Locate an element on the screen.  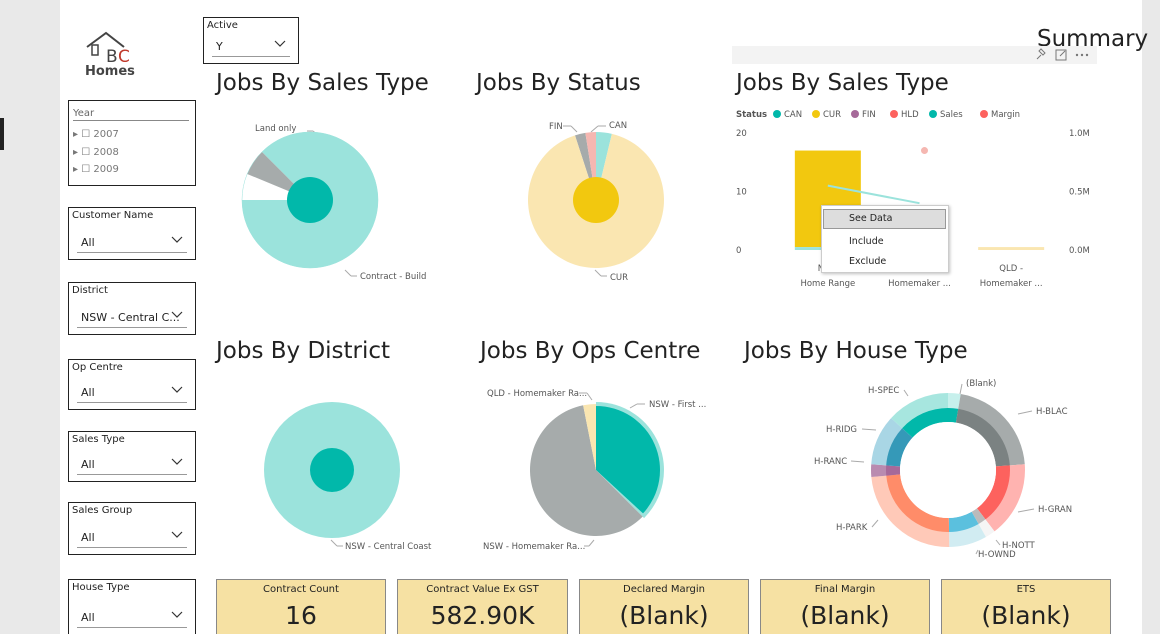
card-title: Declared Margin is located at coordinates (664, 589).